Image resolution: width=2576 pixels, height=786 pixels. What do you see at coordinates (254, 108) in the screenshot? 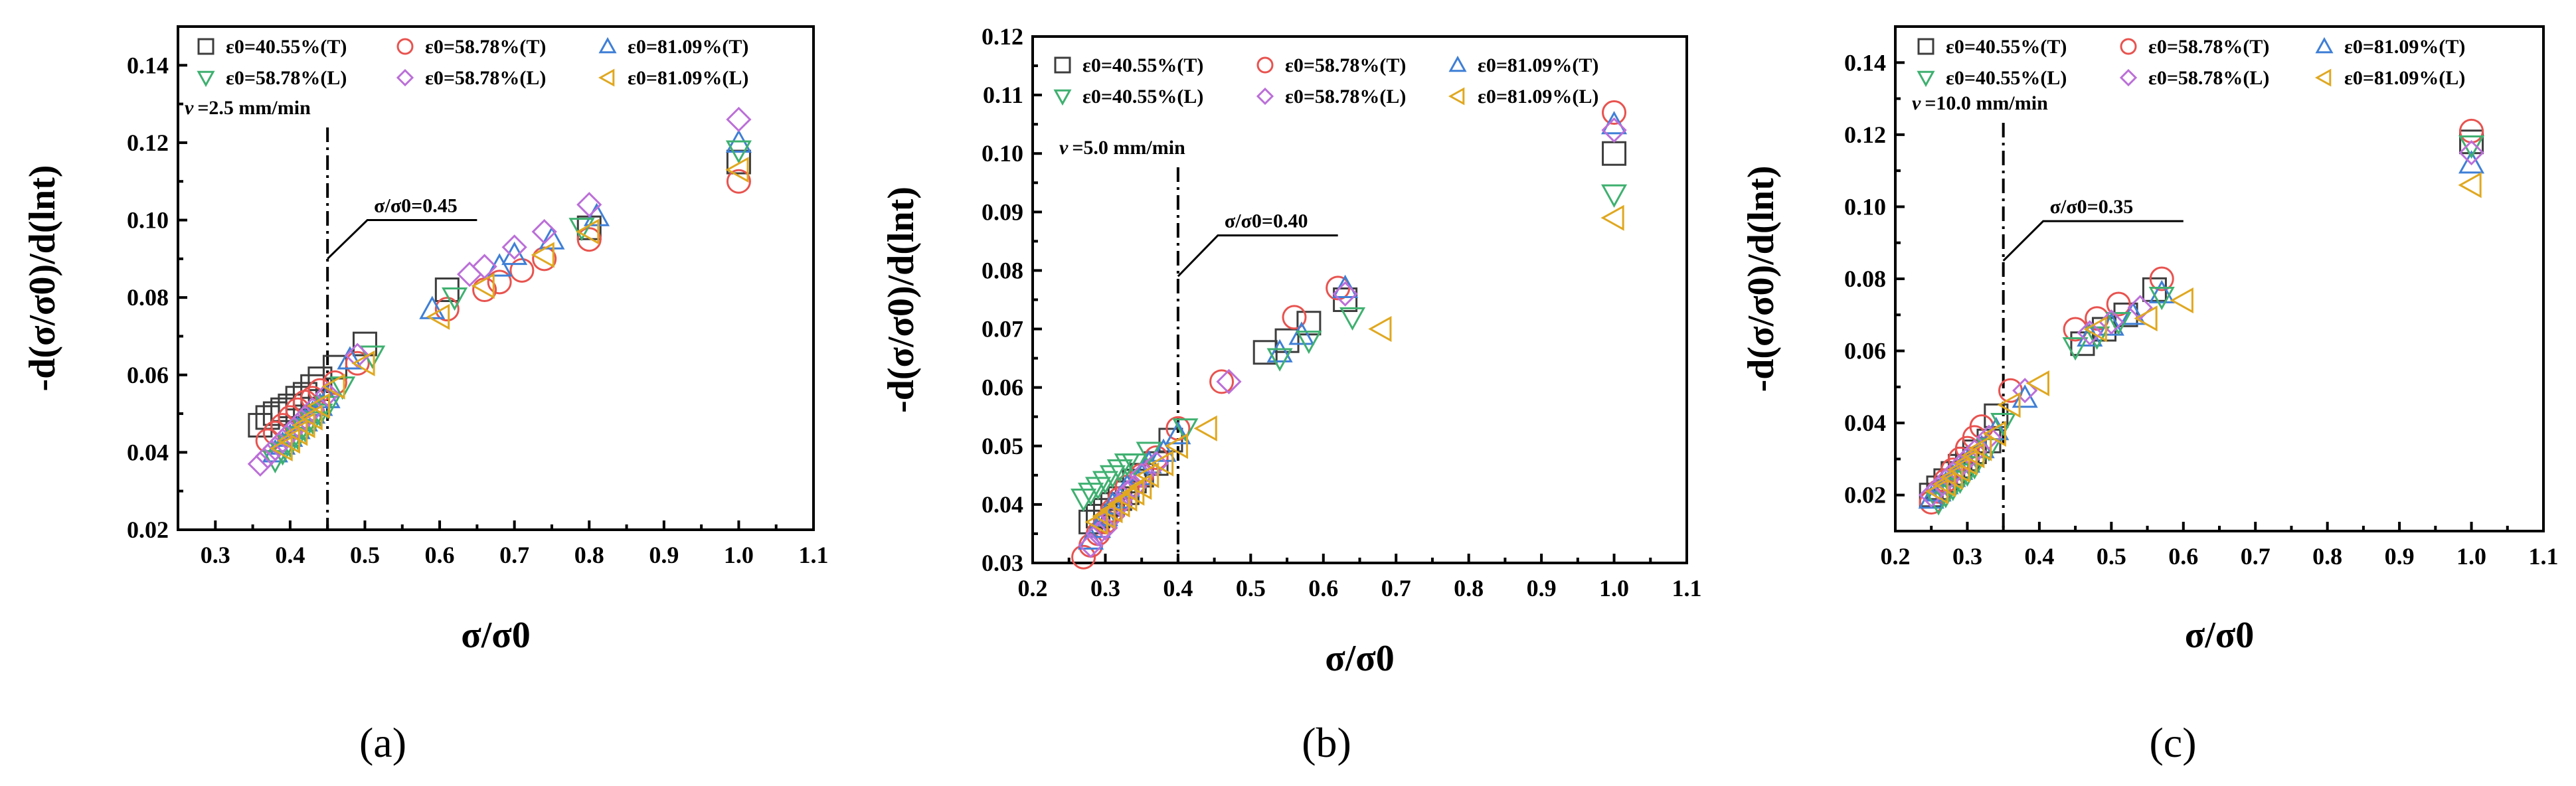
I see `speed-value: =2.5 mm/min` at bounding box center [254, 108].